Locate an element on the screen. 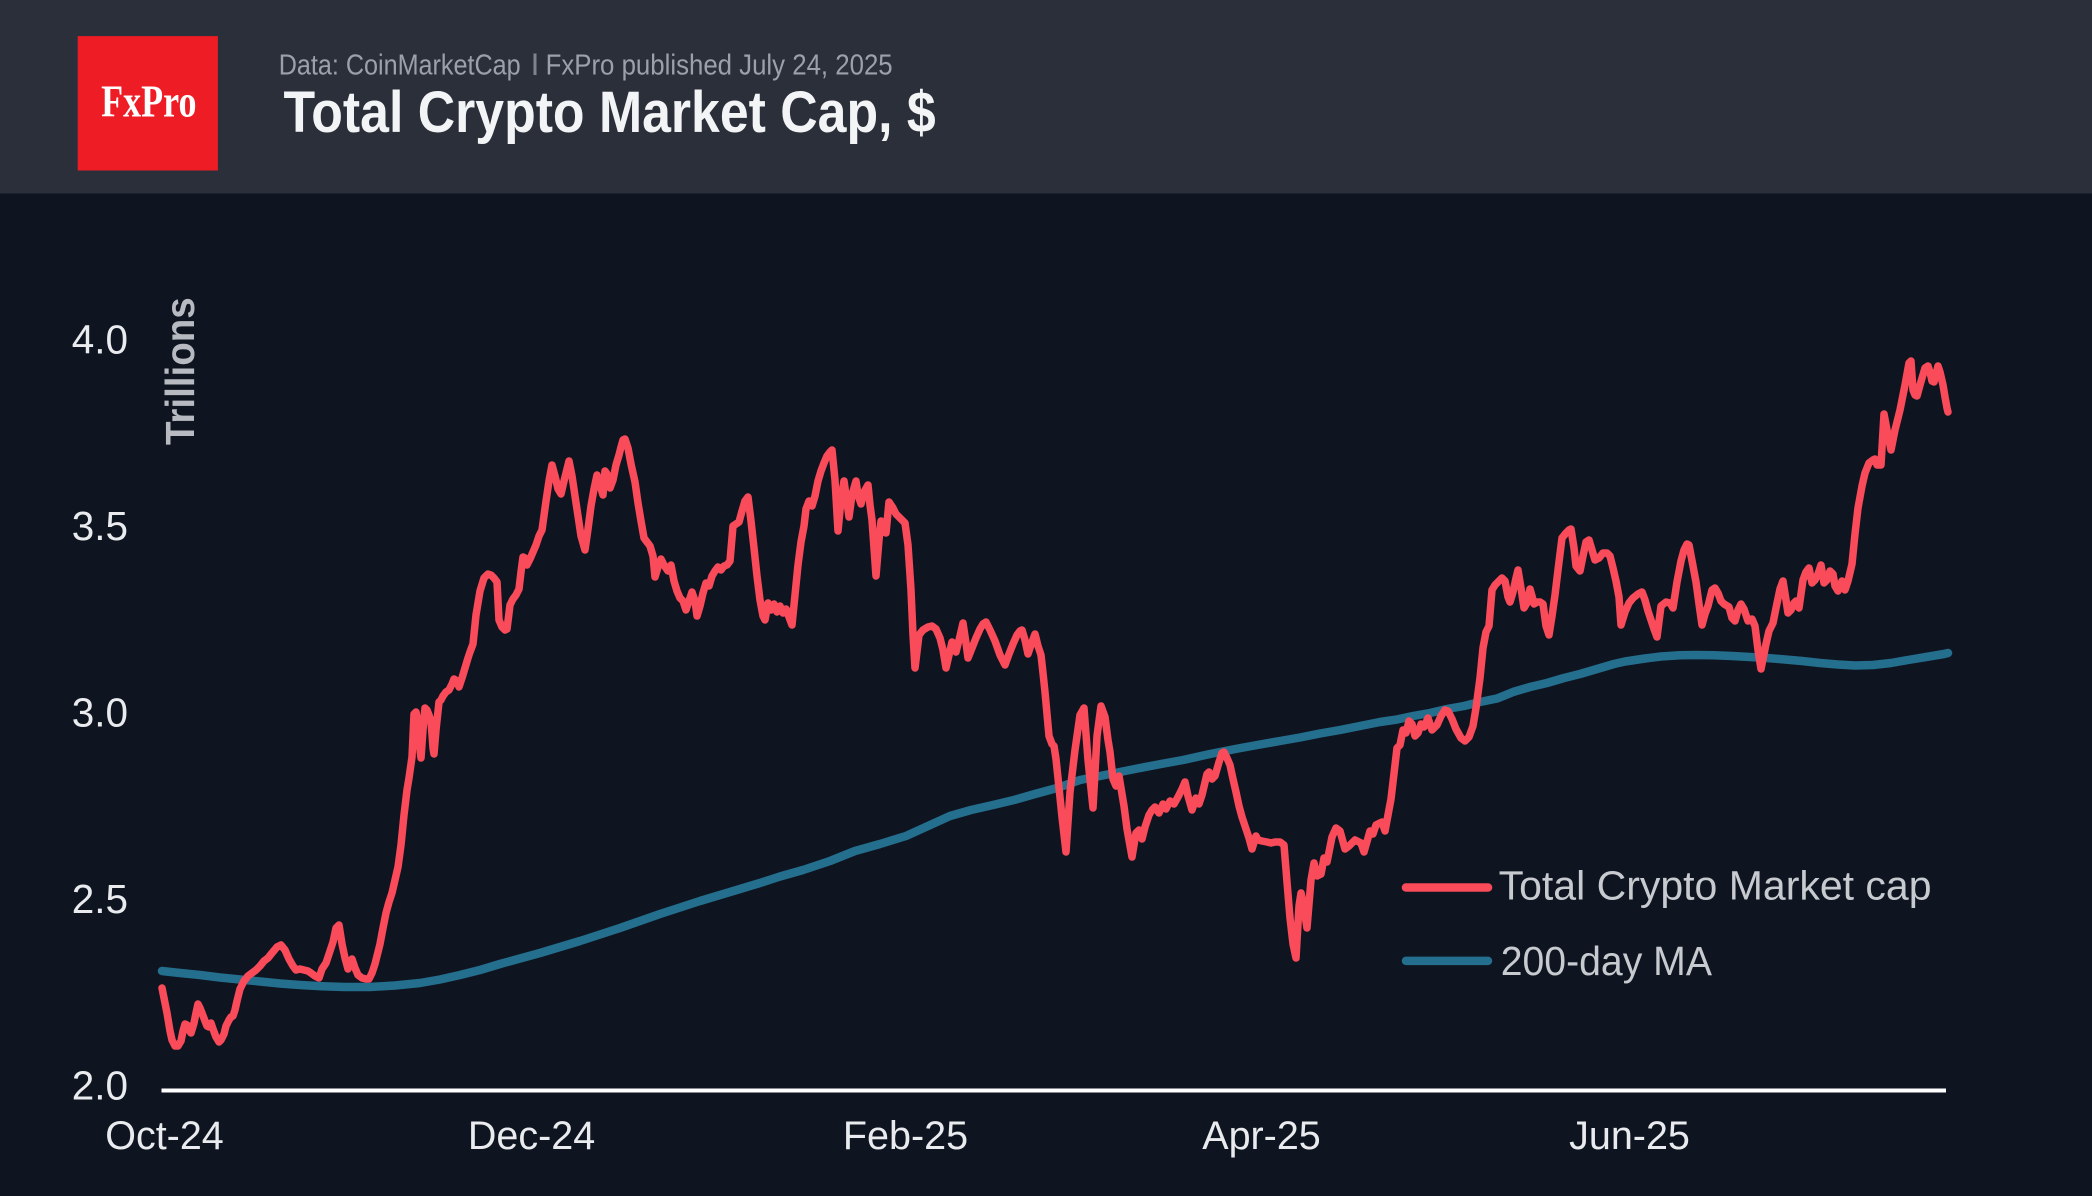 Image resolution: width=2092 pixels, height=1196 pixels. svg-text: 3.5 is located at coordinates (100, 526).